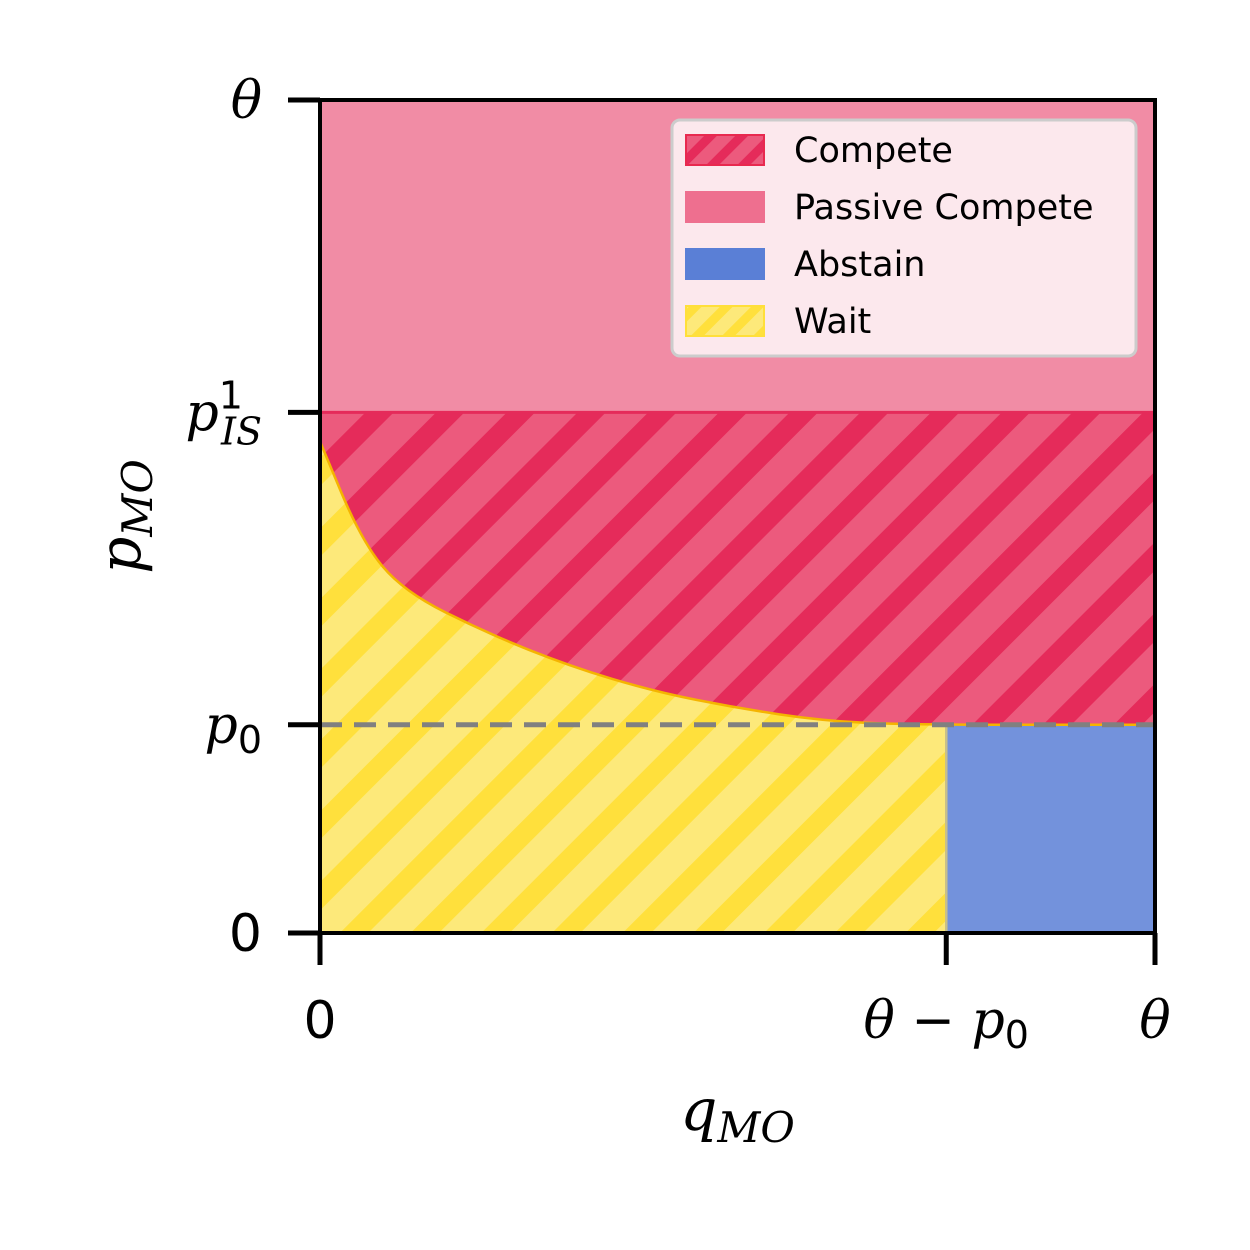  What do you see at coordinates (904, 238) in the screenshot?
I see `legend-box` at bounding box center [904, 238].